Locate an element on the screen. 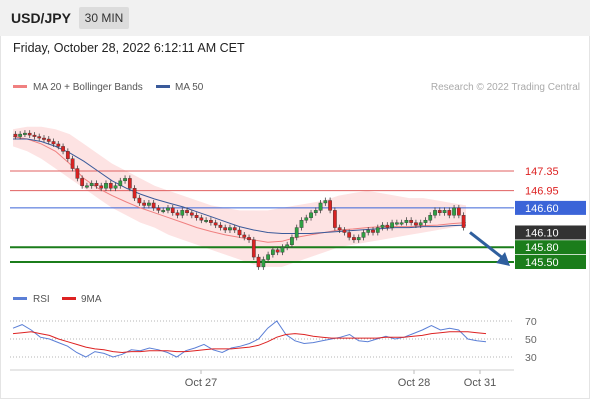 This screenshot has width=590, height=400. timeframe-button: 30 MIN is located at coordinates (104, 18).